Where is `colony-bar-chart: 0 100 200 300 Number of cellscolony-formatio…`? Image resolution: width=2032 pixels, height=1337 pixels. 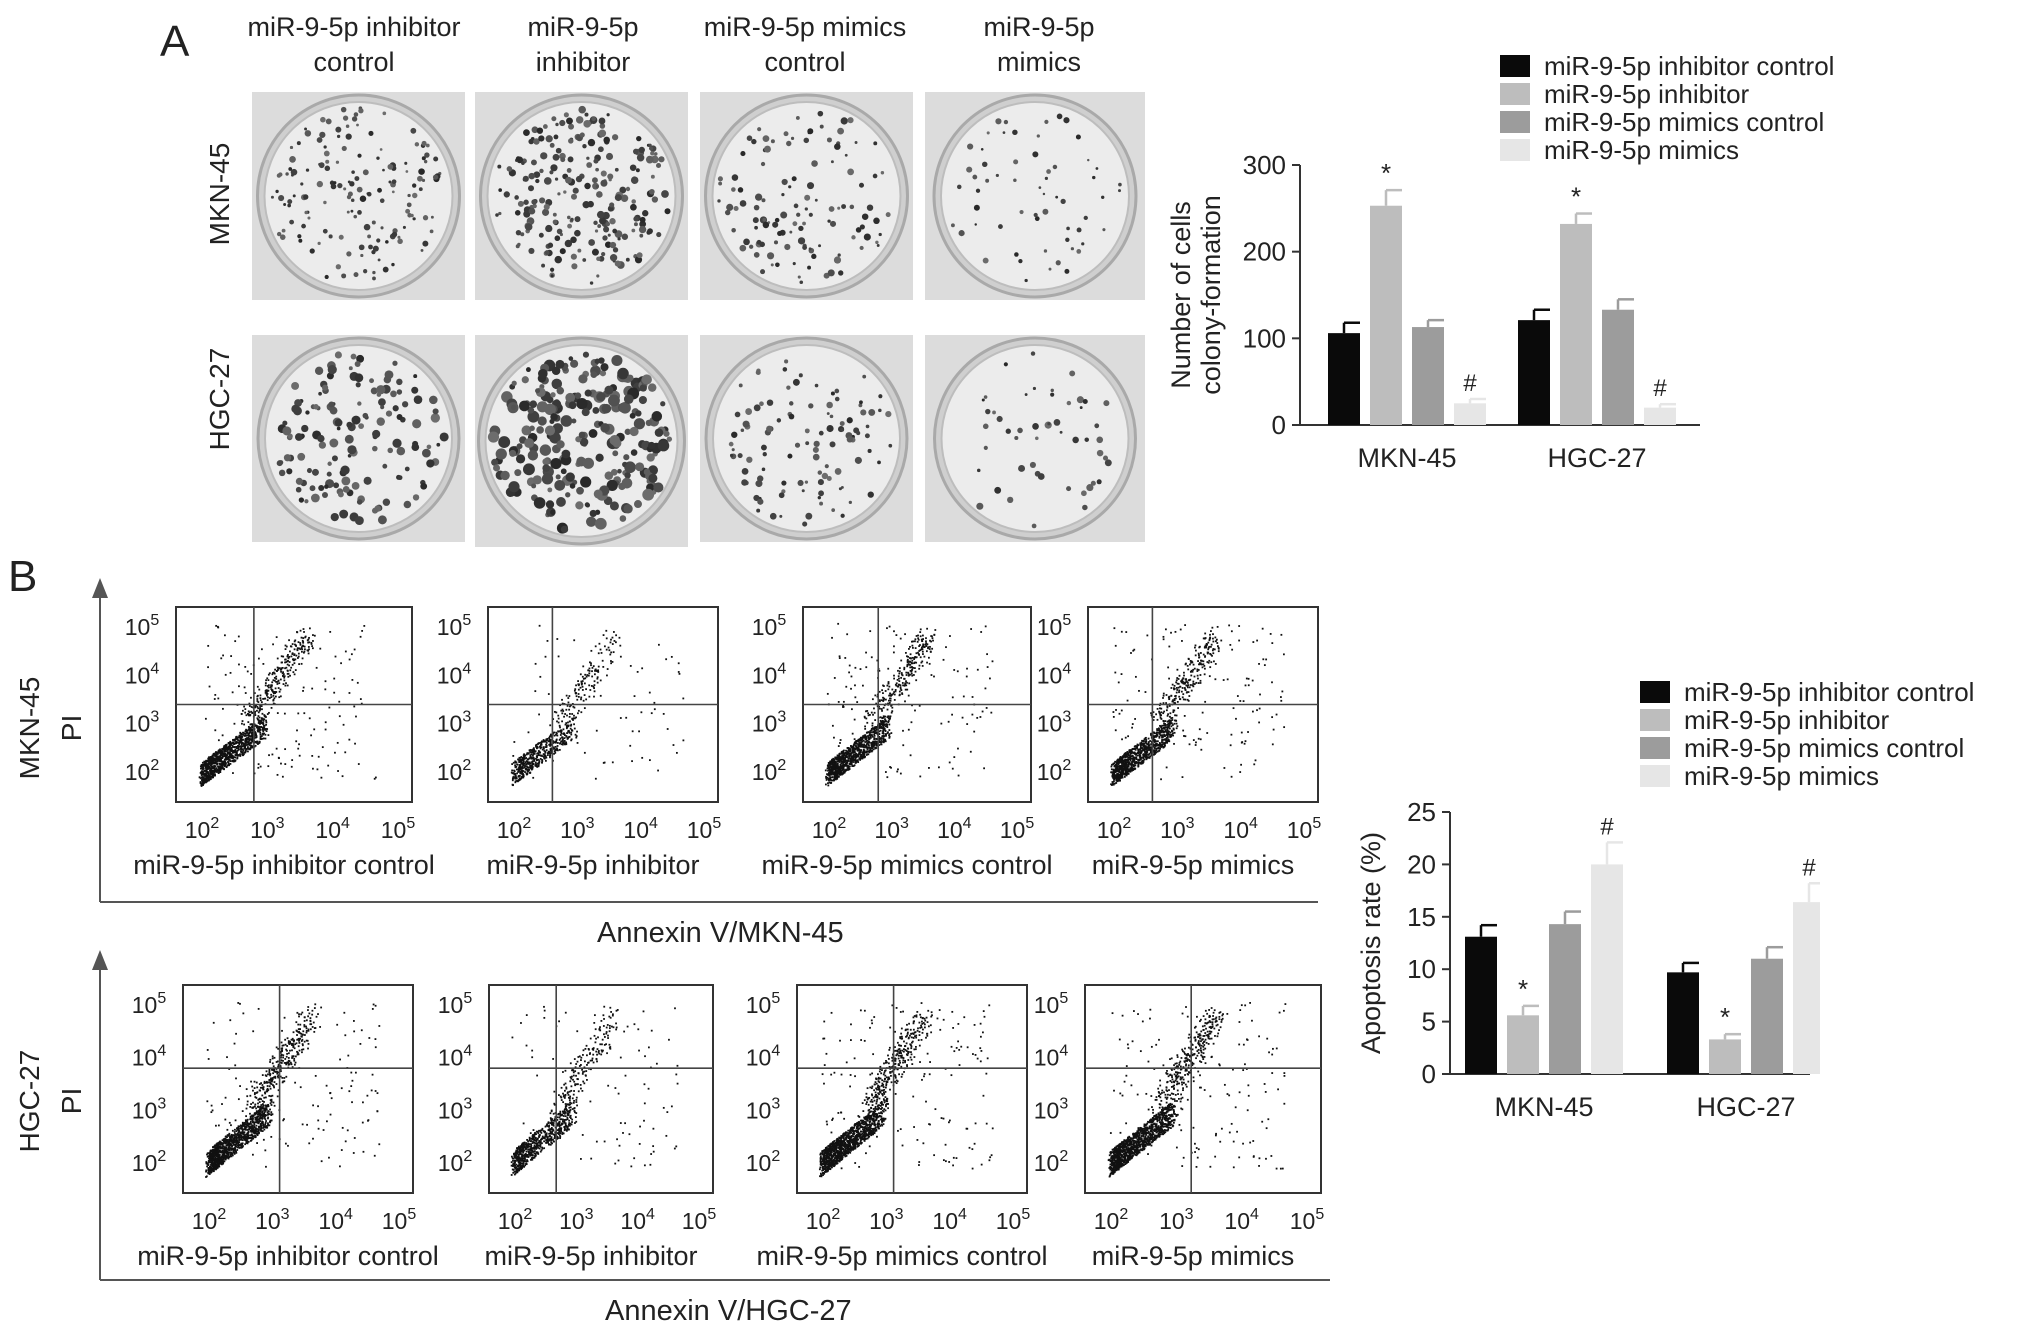
colony-bar-chart: 0 100 200 300 Number of cellscolony-formatio… is located at coordinates (1430, 312).